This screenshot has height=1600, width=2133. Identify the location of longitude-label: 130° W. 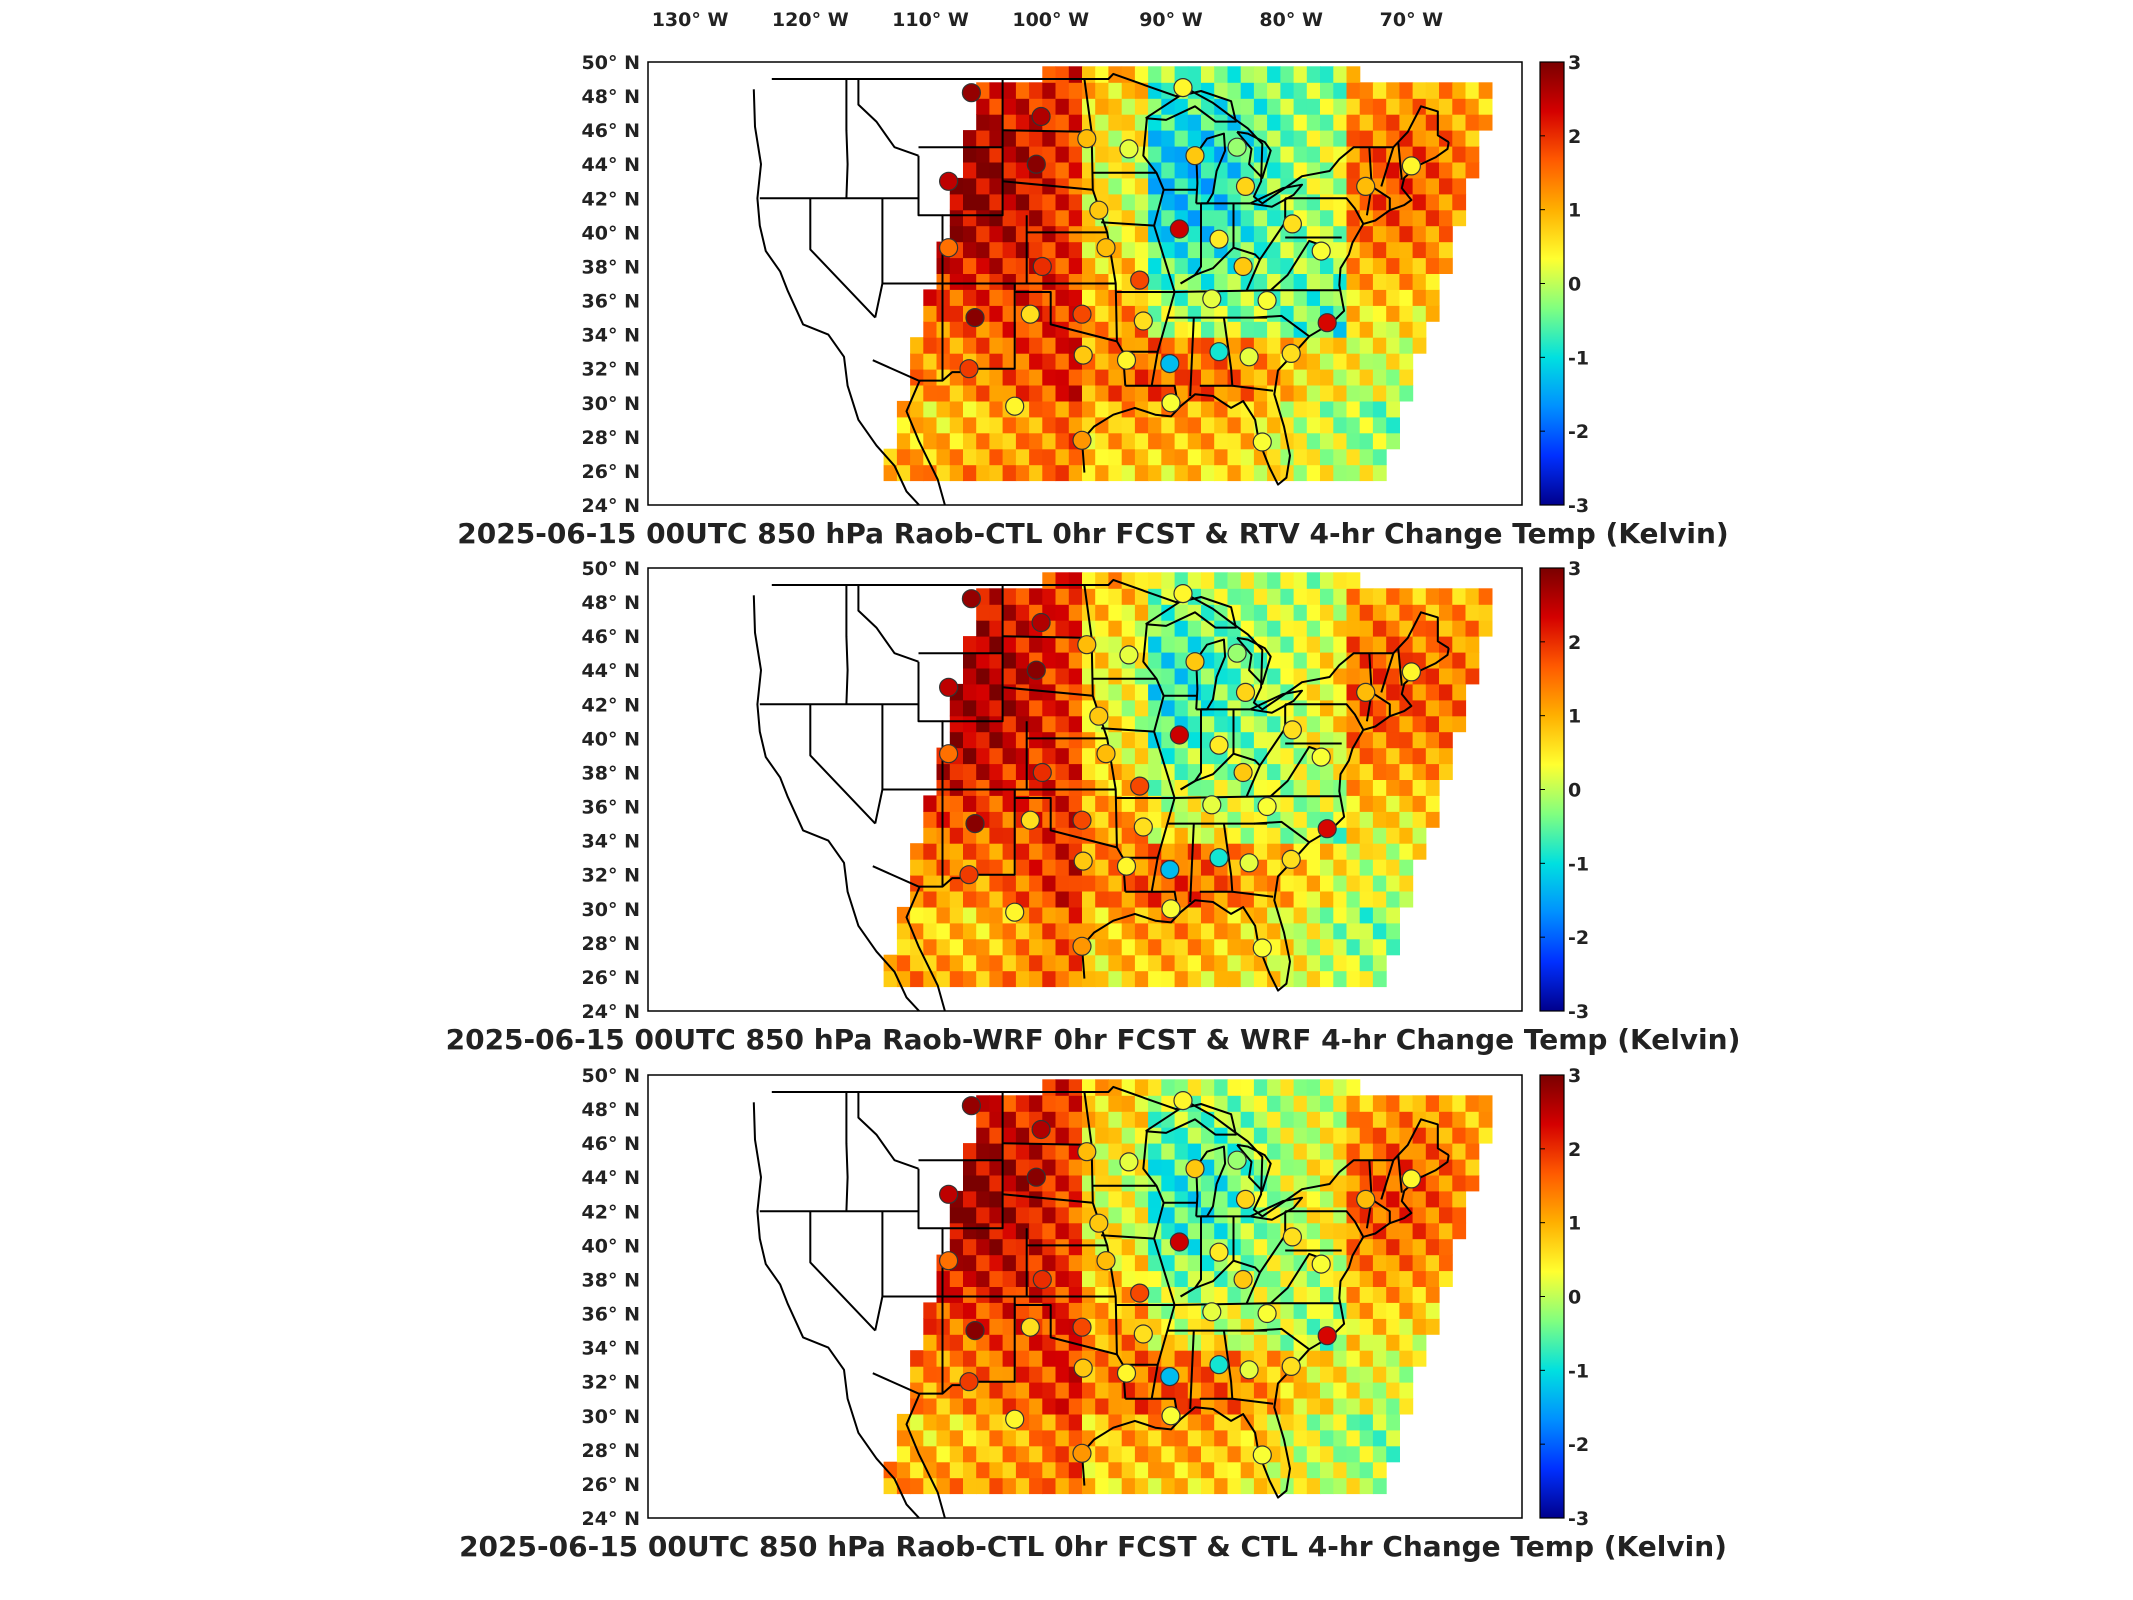
(690, 20).